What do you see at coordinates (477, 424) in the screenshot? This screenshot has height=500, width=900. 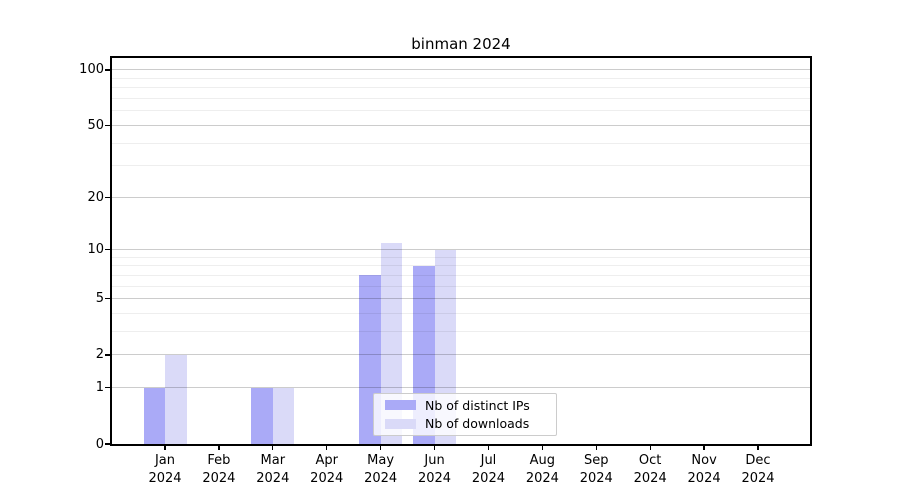 I see `legend-label: Nb of downloads` at bounding box center [477, 424].